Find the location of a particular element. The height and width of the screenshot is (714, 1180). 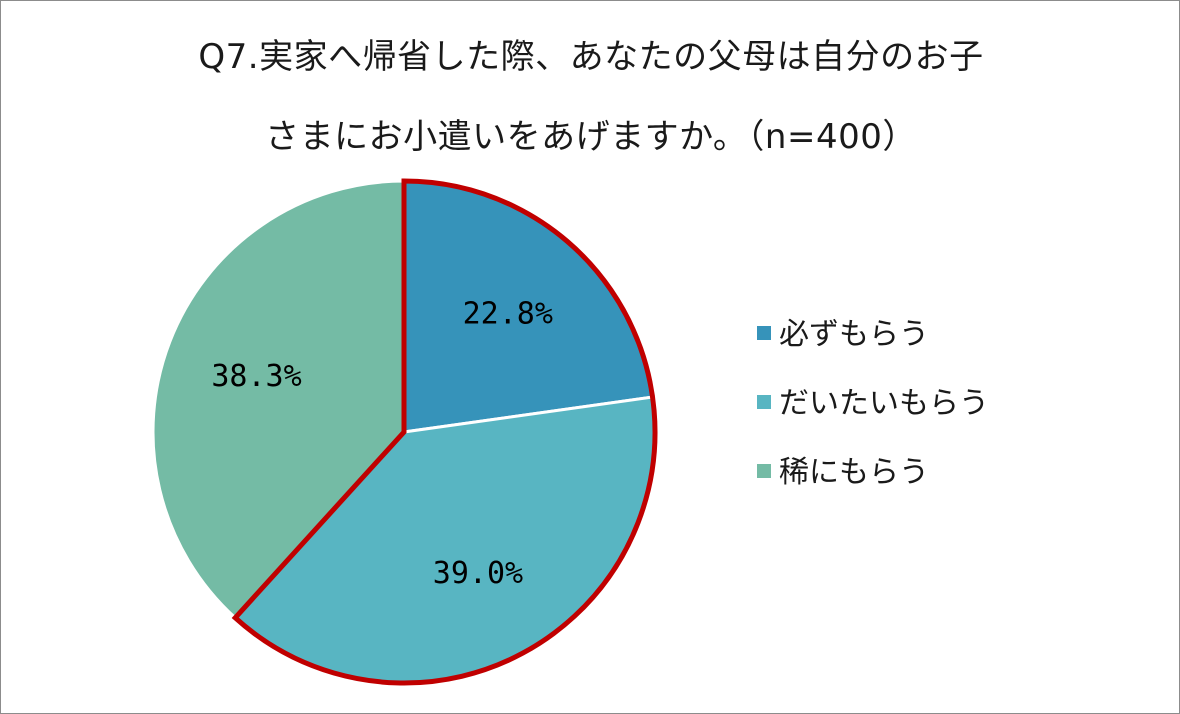

data-label-2: 39.0% is located at coordinates (478, 573).